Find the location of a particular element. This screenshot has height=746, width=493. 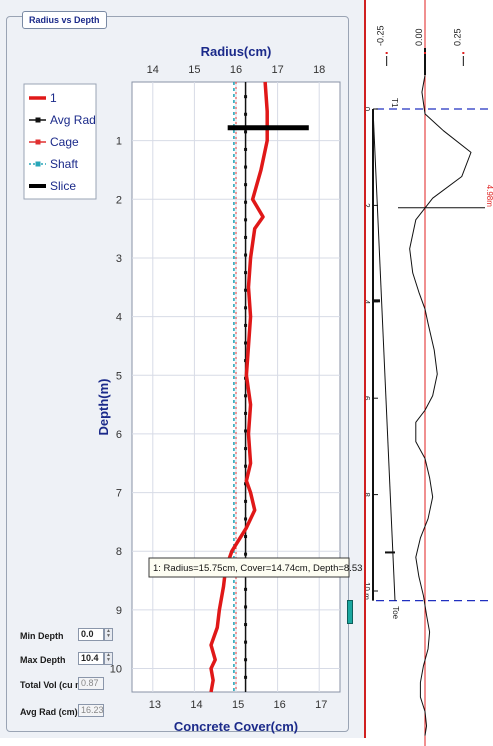

panel-title: Radius vs Depth is located at coordinates (64, 20).